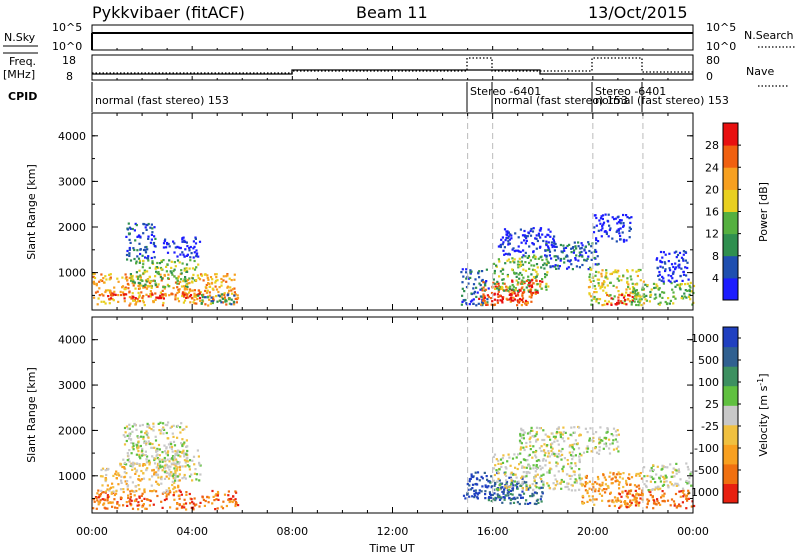 This screenshot has height=554, width=800. Describe the element at coordinates (730, 473) in the screenshot. I see `vel-colorbar-swatch` at that location.